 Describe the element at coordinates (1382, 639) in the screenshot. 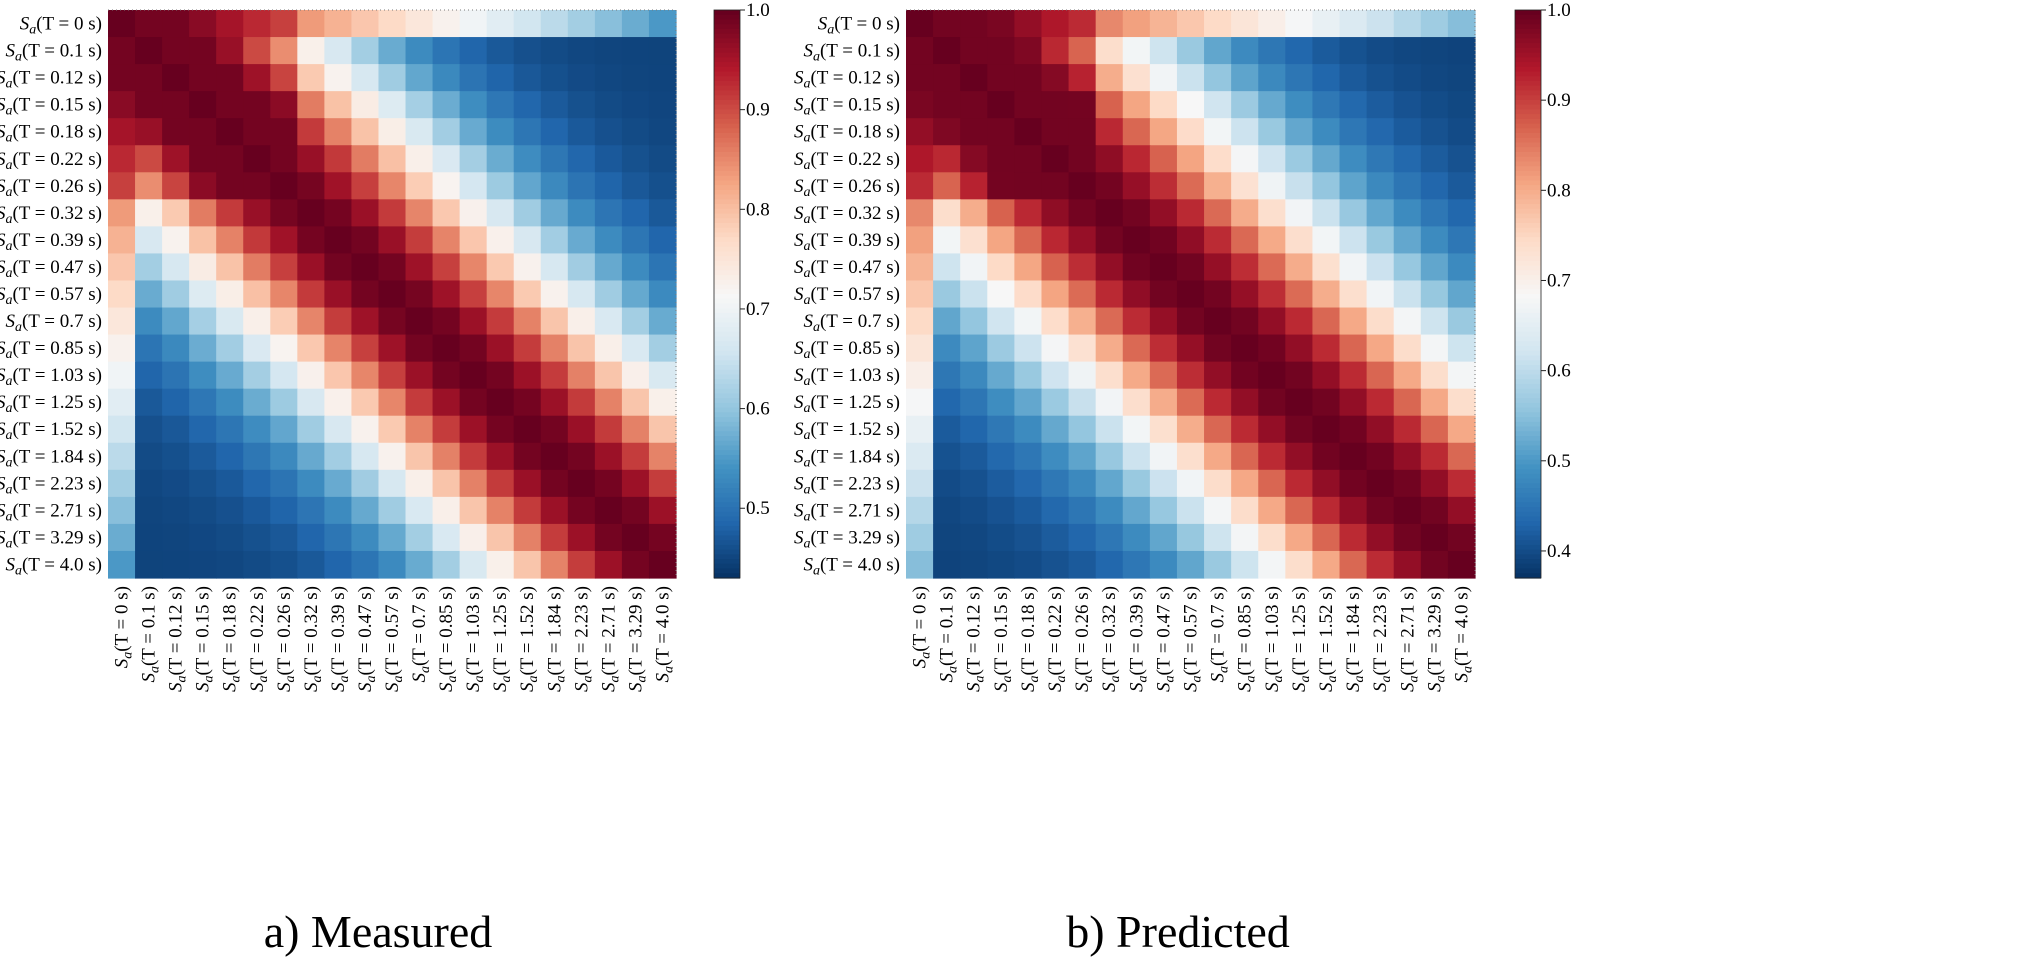

I see `column-label: Sa(T = 2.23 s)` at that location.